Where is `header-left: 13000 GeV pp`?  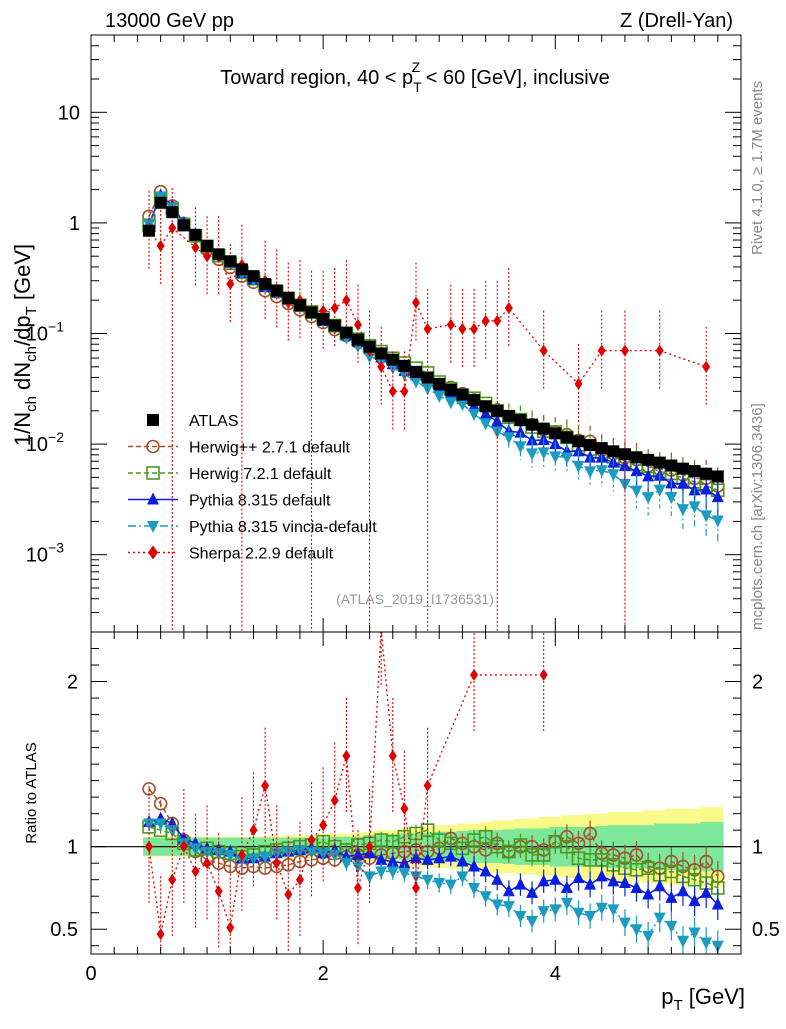 header-left: 13000 GeV pp is located at coordinates (169, 21).